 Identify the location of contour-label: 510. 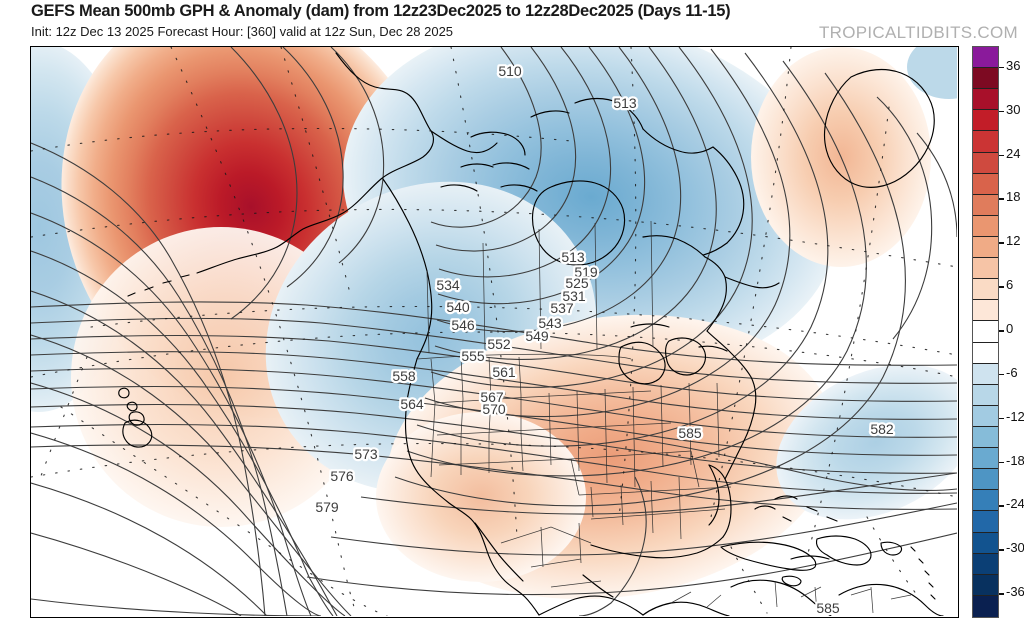
(510, 71).